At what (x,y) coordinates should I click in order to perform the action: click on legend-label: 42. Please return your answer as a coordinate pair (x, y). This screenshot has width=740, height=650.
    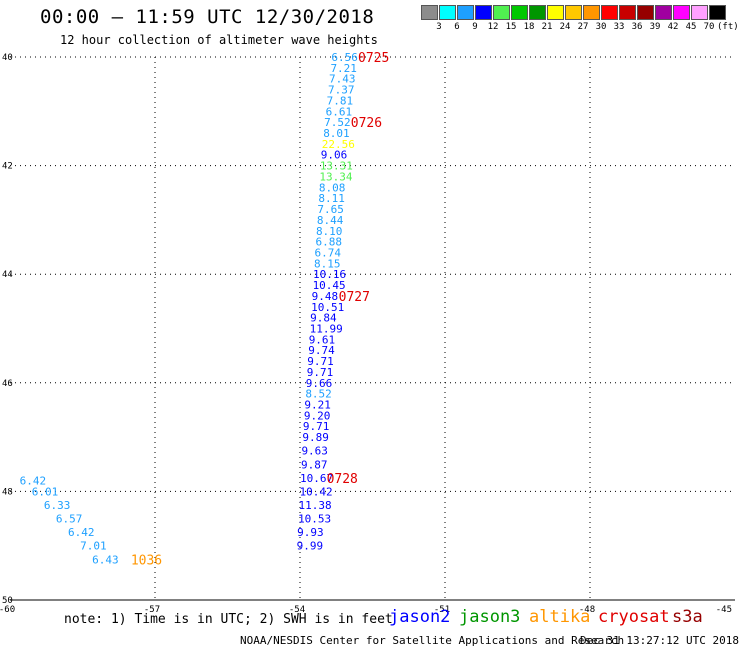
    Looking at the image, I should click on (673, 27).